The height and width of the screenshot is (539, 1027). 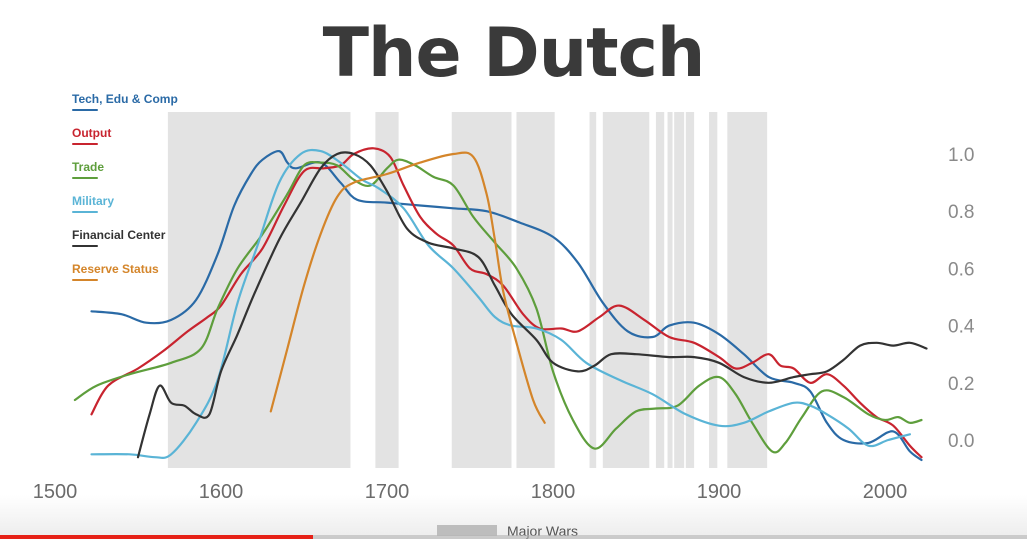 What do you see at coordinates (514, 53) in the screenshot?
I see `chart-title: The Dutch` at bounding box center [514, 53].